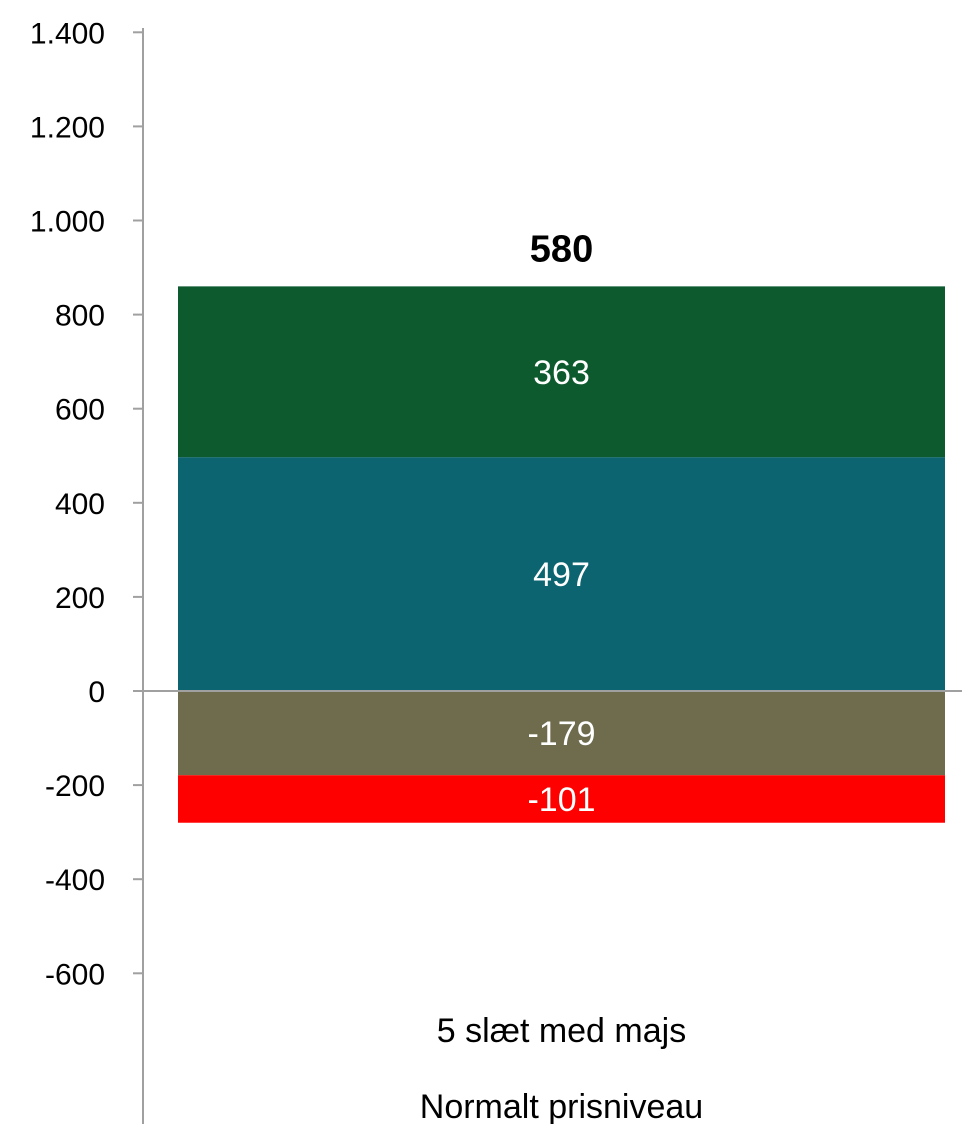  I want to click on data-label-4: -101, so click(561, 800).